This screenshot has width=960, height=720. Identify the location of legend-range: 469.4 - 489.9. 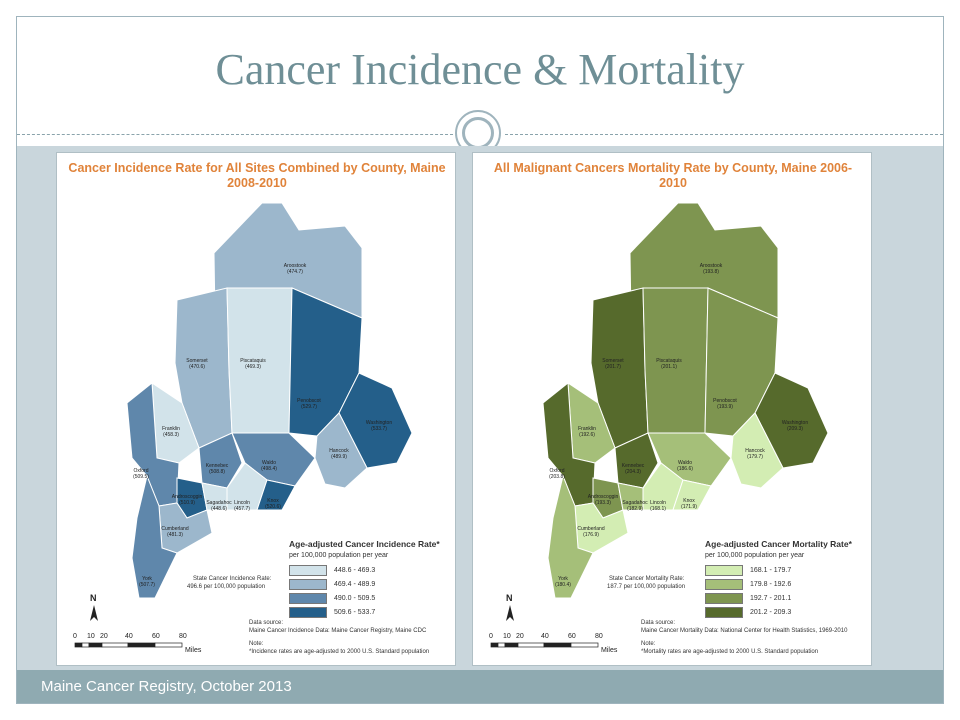
(355, 584).